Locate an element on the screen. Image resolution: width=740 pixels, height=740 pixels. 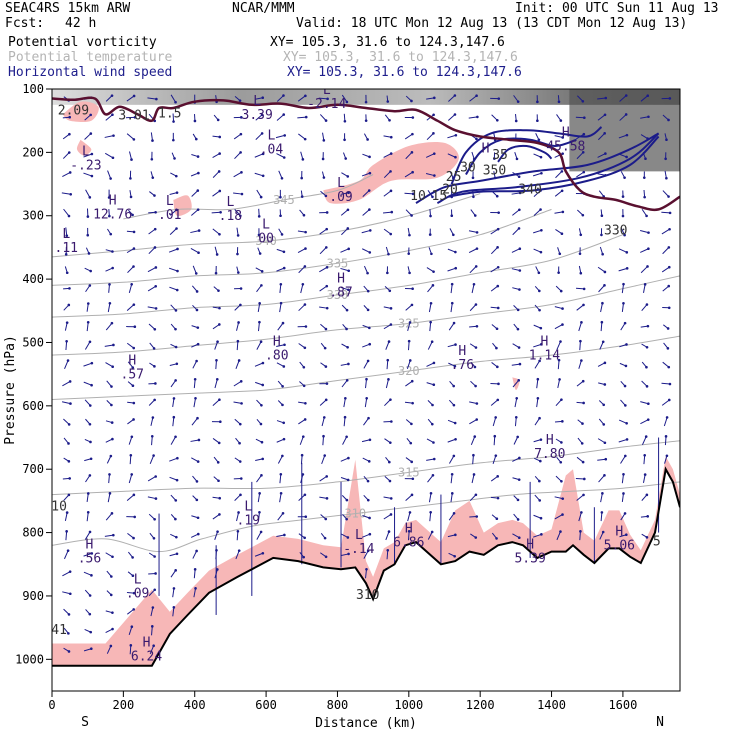
extremum-value: .04 is located at coordinates (272, 150).